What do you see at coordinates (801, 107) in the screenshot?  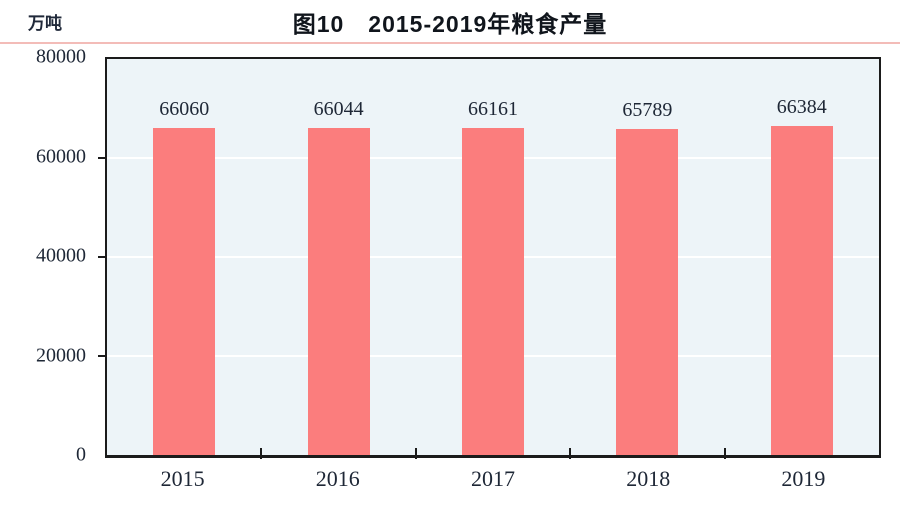 I see `bar-value-label: 66384` at bounding box center [801, 107].